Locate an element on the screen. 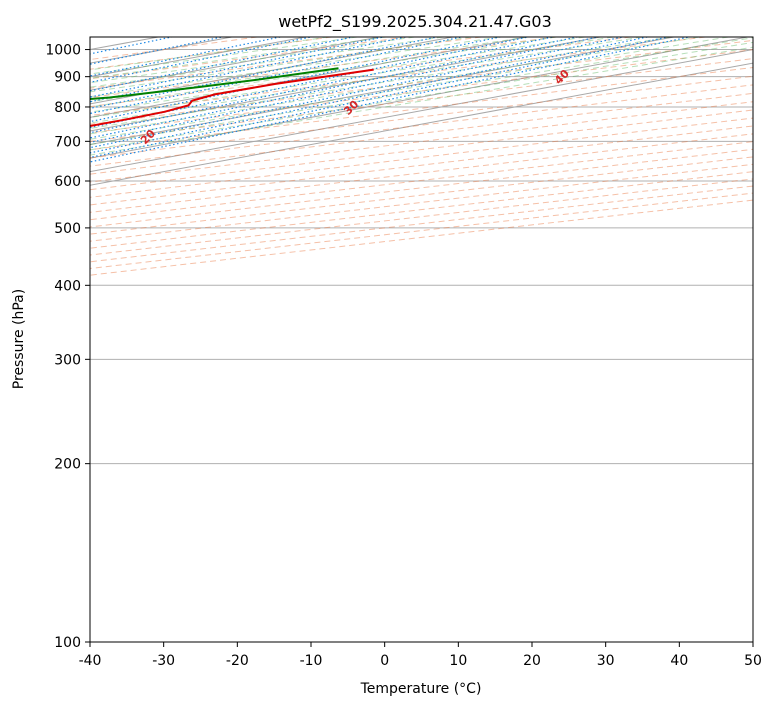  x-axis-label: Temperature (°C) is located at coordinates (421, 689).